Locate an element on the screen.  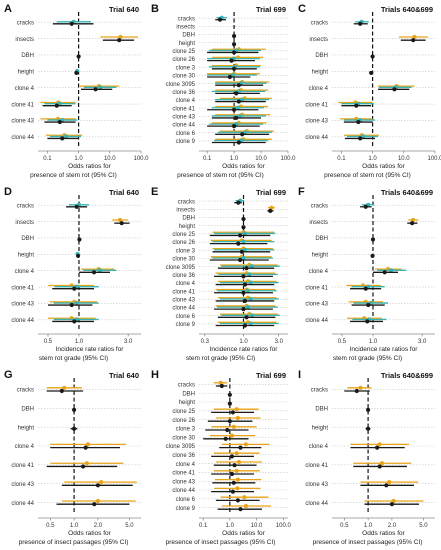
panel-title: Trial 699 is located at coordinates (271, 192).